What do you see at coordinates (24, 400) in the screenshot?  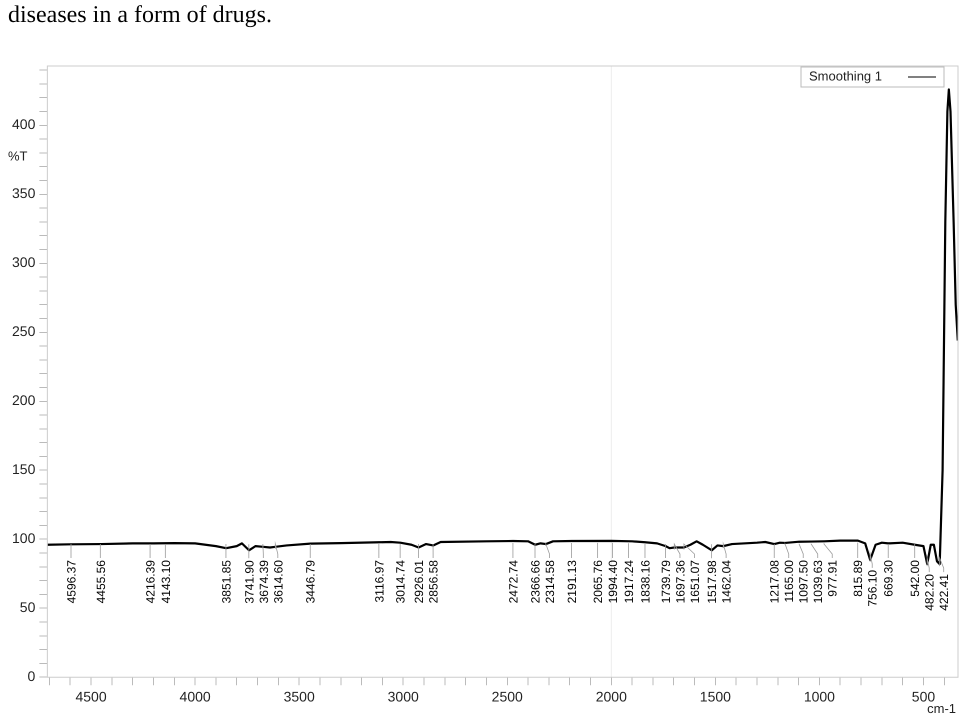 I see `y-tick-label: 200` at bounding box center [24, 400].